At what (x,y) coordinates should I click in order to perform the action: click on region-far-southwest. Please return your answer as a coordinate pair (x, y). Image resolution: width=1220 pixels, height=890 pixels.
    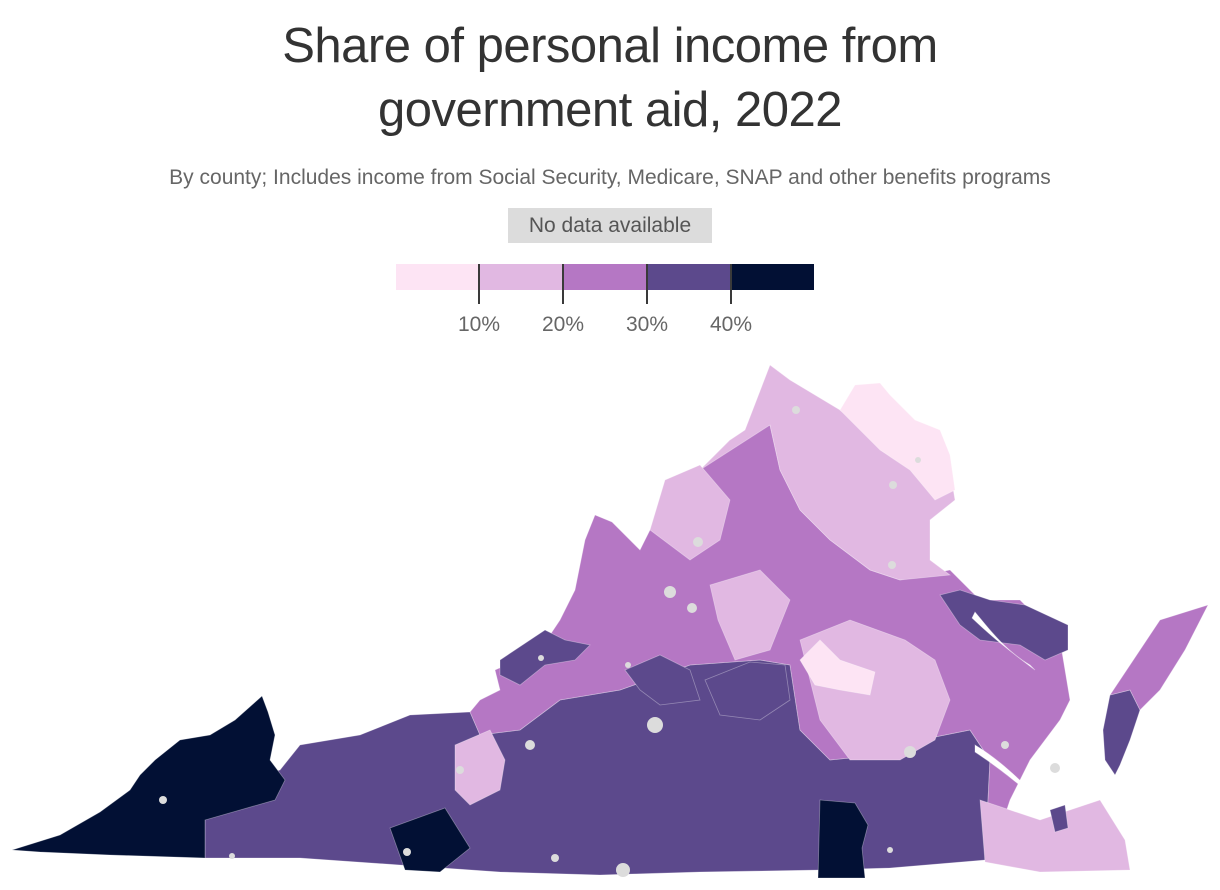
    Looking at the image, I should click on (148, 777).